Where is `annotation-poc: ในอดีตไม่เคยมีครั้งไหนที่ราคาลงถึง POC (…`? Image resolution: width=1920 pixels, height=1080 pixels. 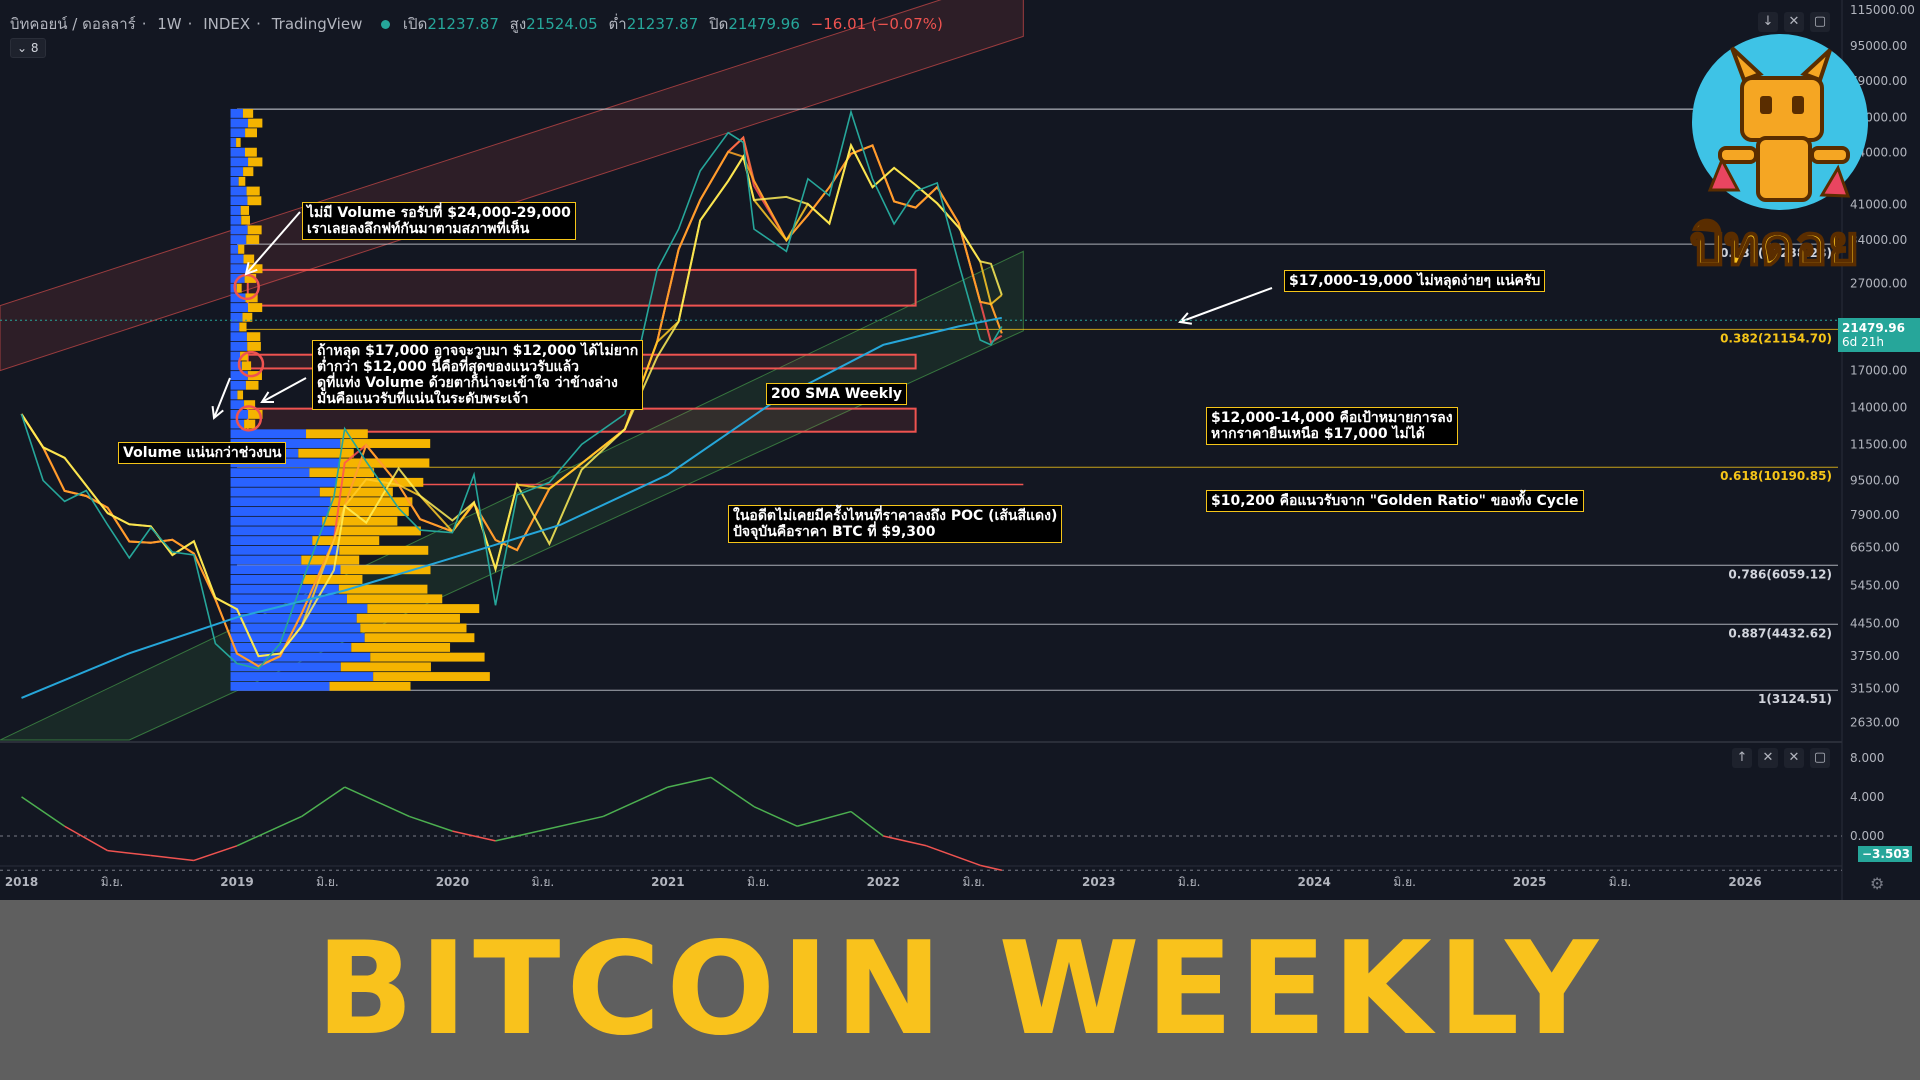
annotation-poc: ในอดีตไม่เคยมีครั้งไหนที่ราคาลงถึง POC (… is located at coordinates (895, 524).